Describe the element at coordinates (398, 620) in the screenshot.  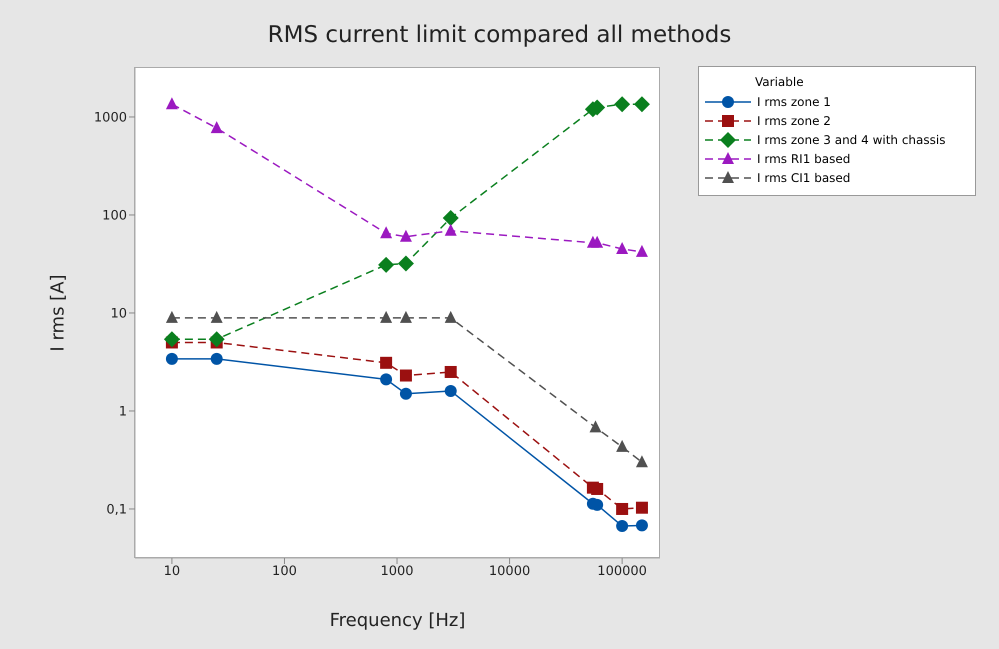
I see `x-axis-title: Frequency [Hz]` at that location.